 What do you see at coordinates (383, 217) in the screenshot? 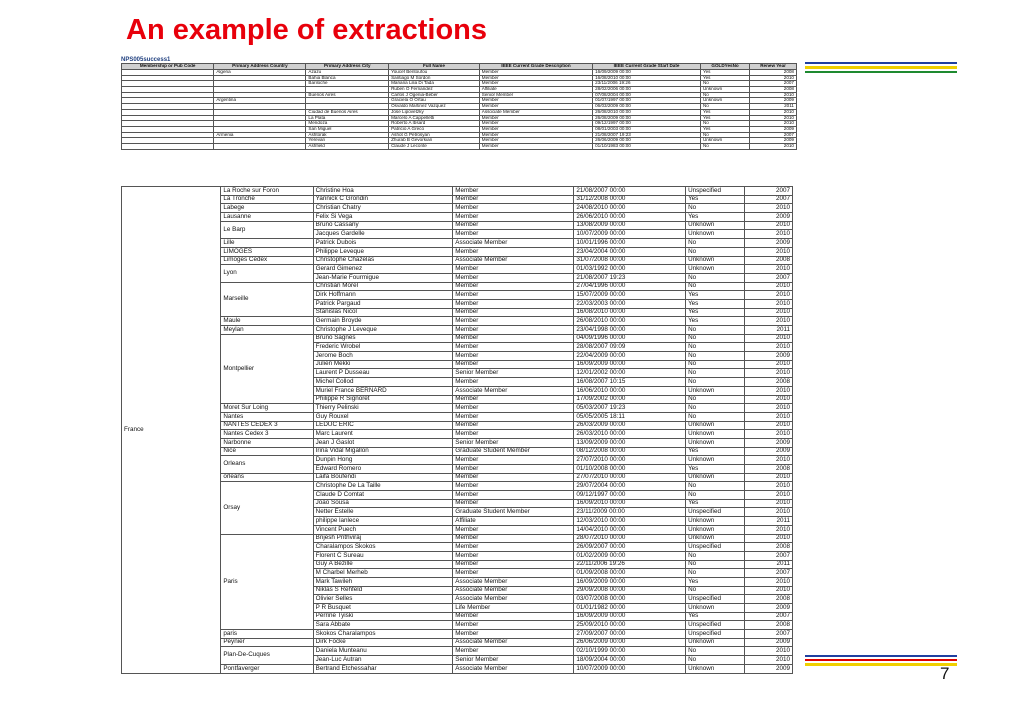
I see `table-cell: Felix Si Vega` at bounding box center [383, 217].